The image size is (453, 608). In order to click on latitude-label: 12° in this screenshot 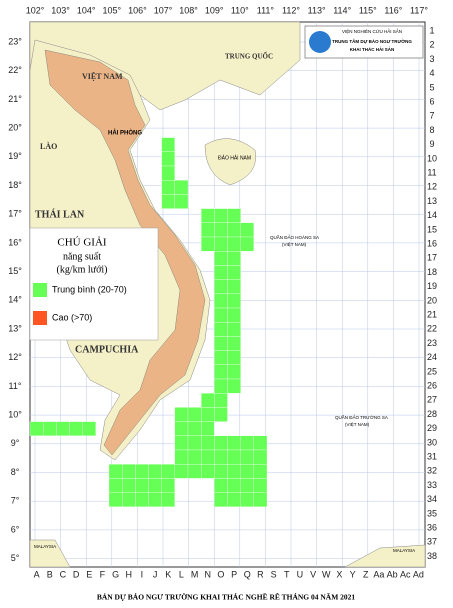, I will do `click(15, 357)`.